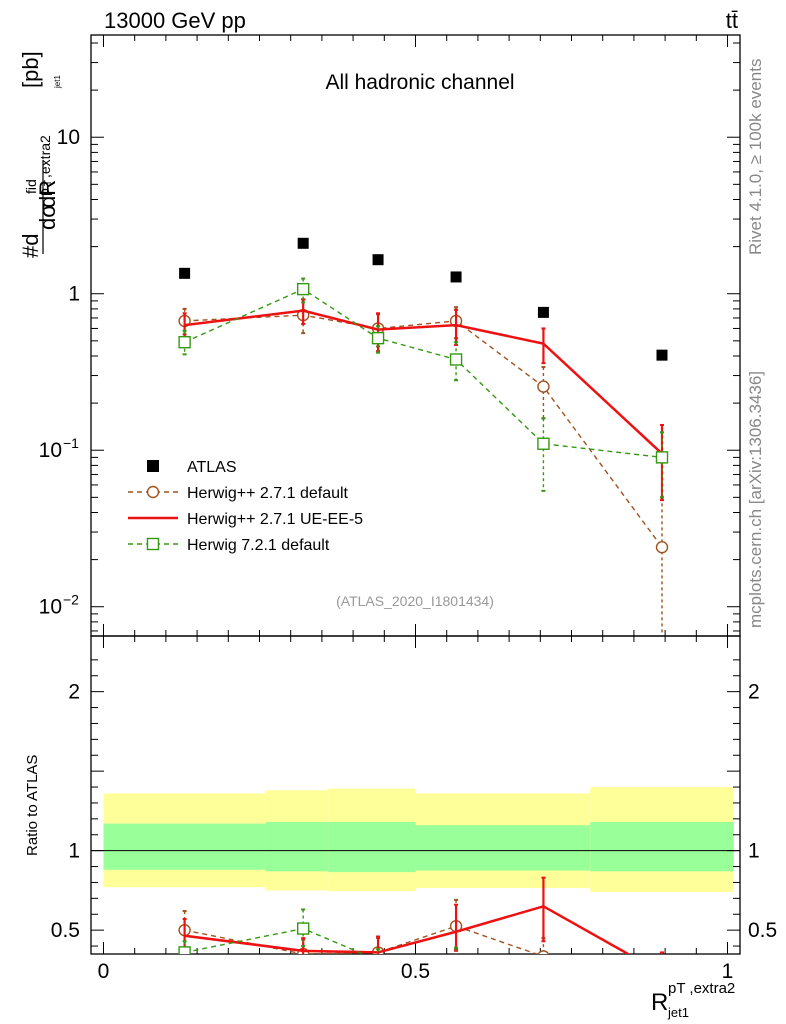 This screenshot has width=786, height=1024. Describe the element at coordinates (762, 930) in the screenshot. I see `ratio-y-tick-label-right: 0.5` at that location.